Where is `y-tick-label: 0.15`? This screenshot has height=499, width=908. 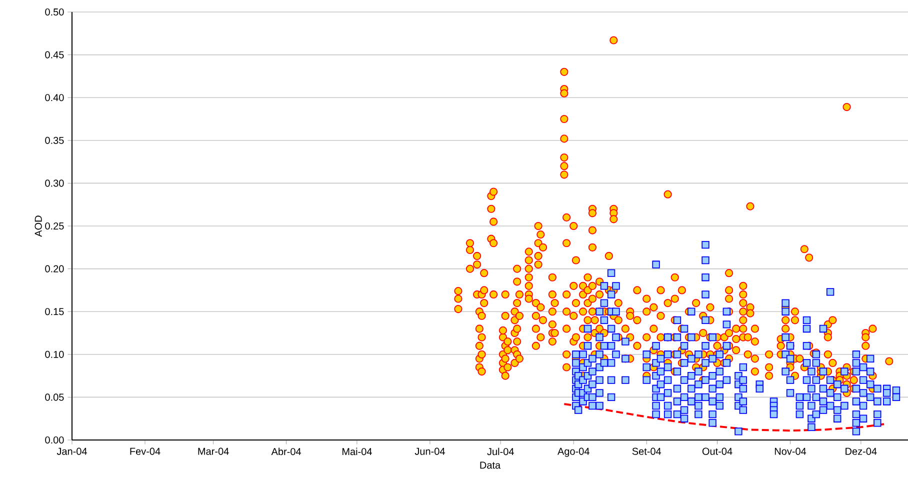
y-tick-label: 0.15 is located at coordinates (54, 312).